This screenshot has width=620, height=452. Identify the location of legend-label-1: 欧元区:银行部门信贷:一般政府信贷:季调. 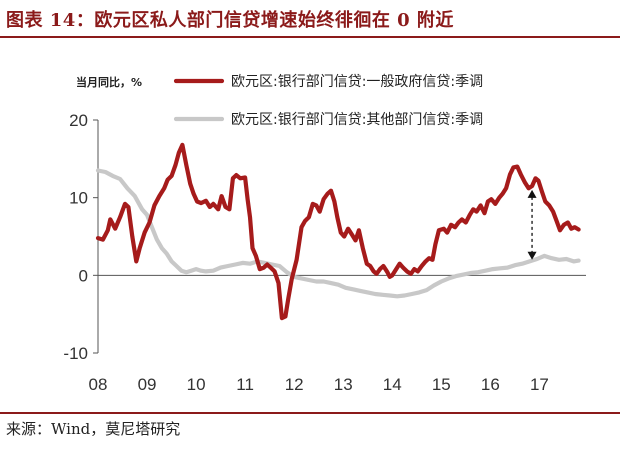
(357, 82).